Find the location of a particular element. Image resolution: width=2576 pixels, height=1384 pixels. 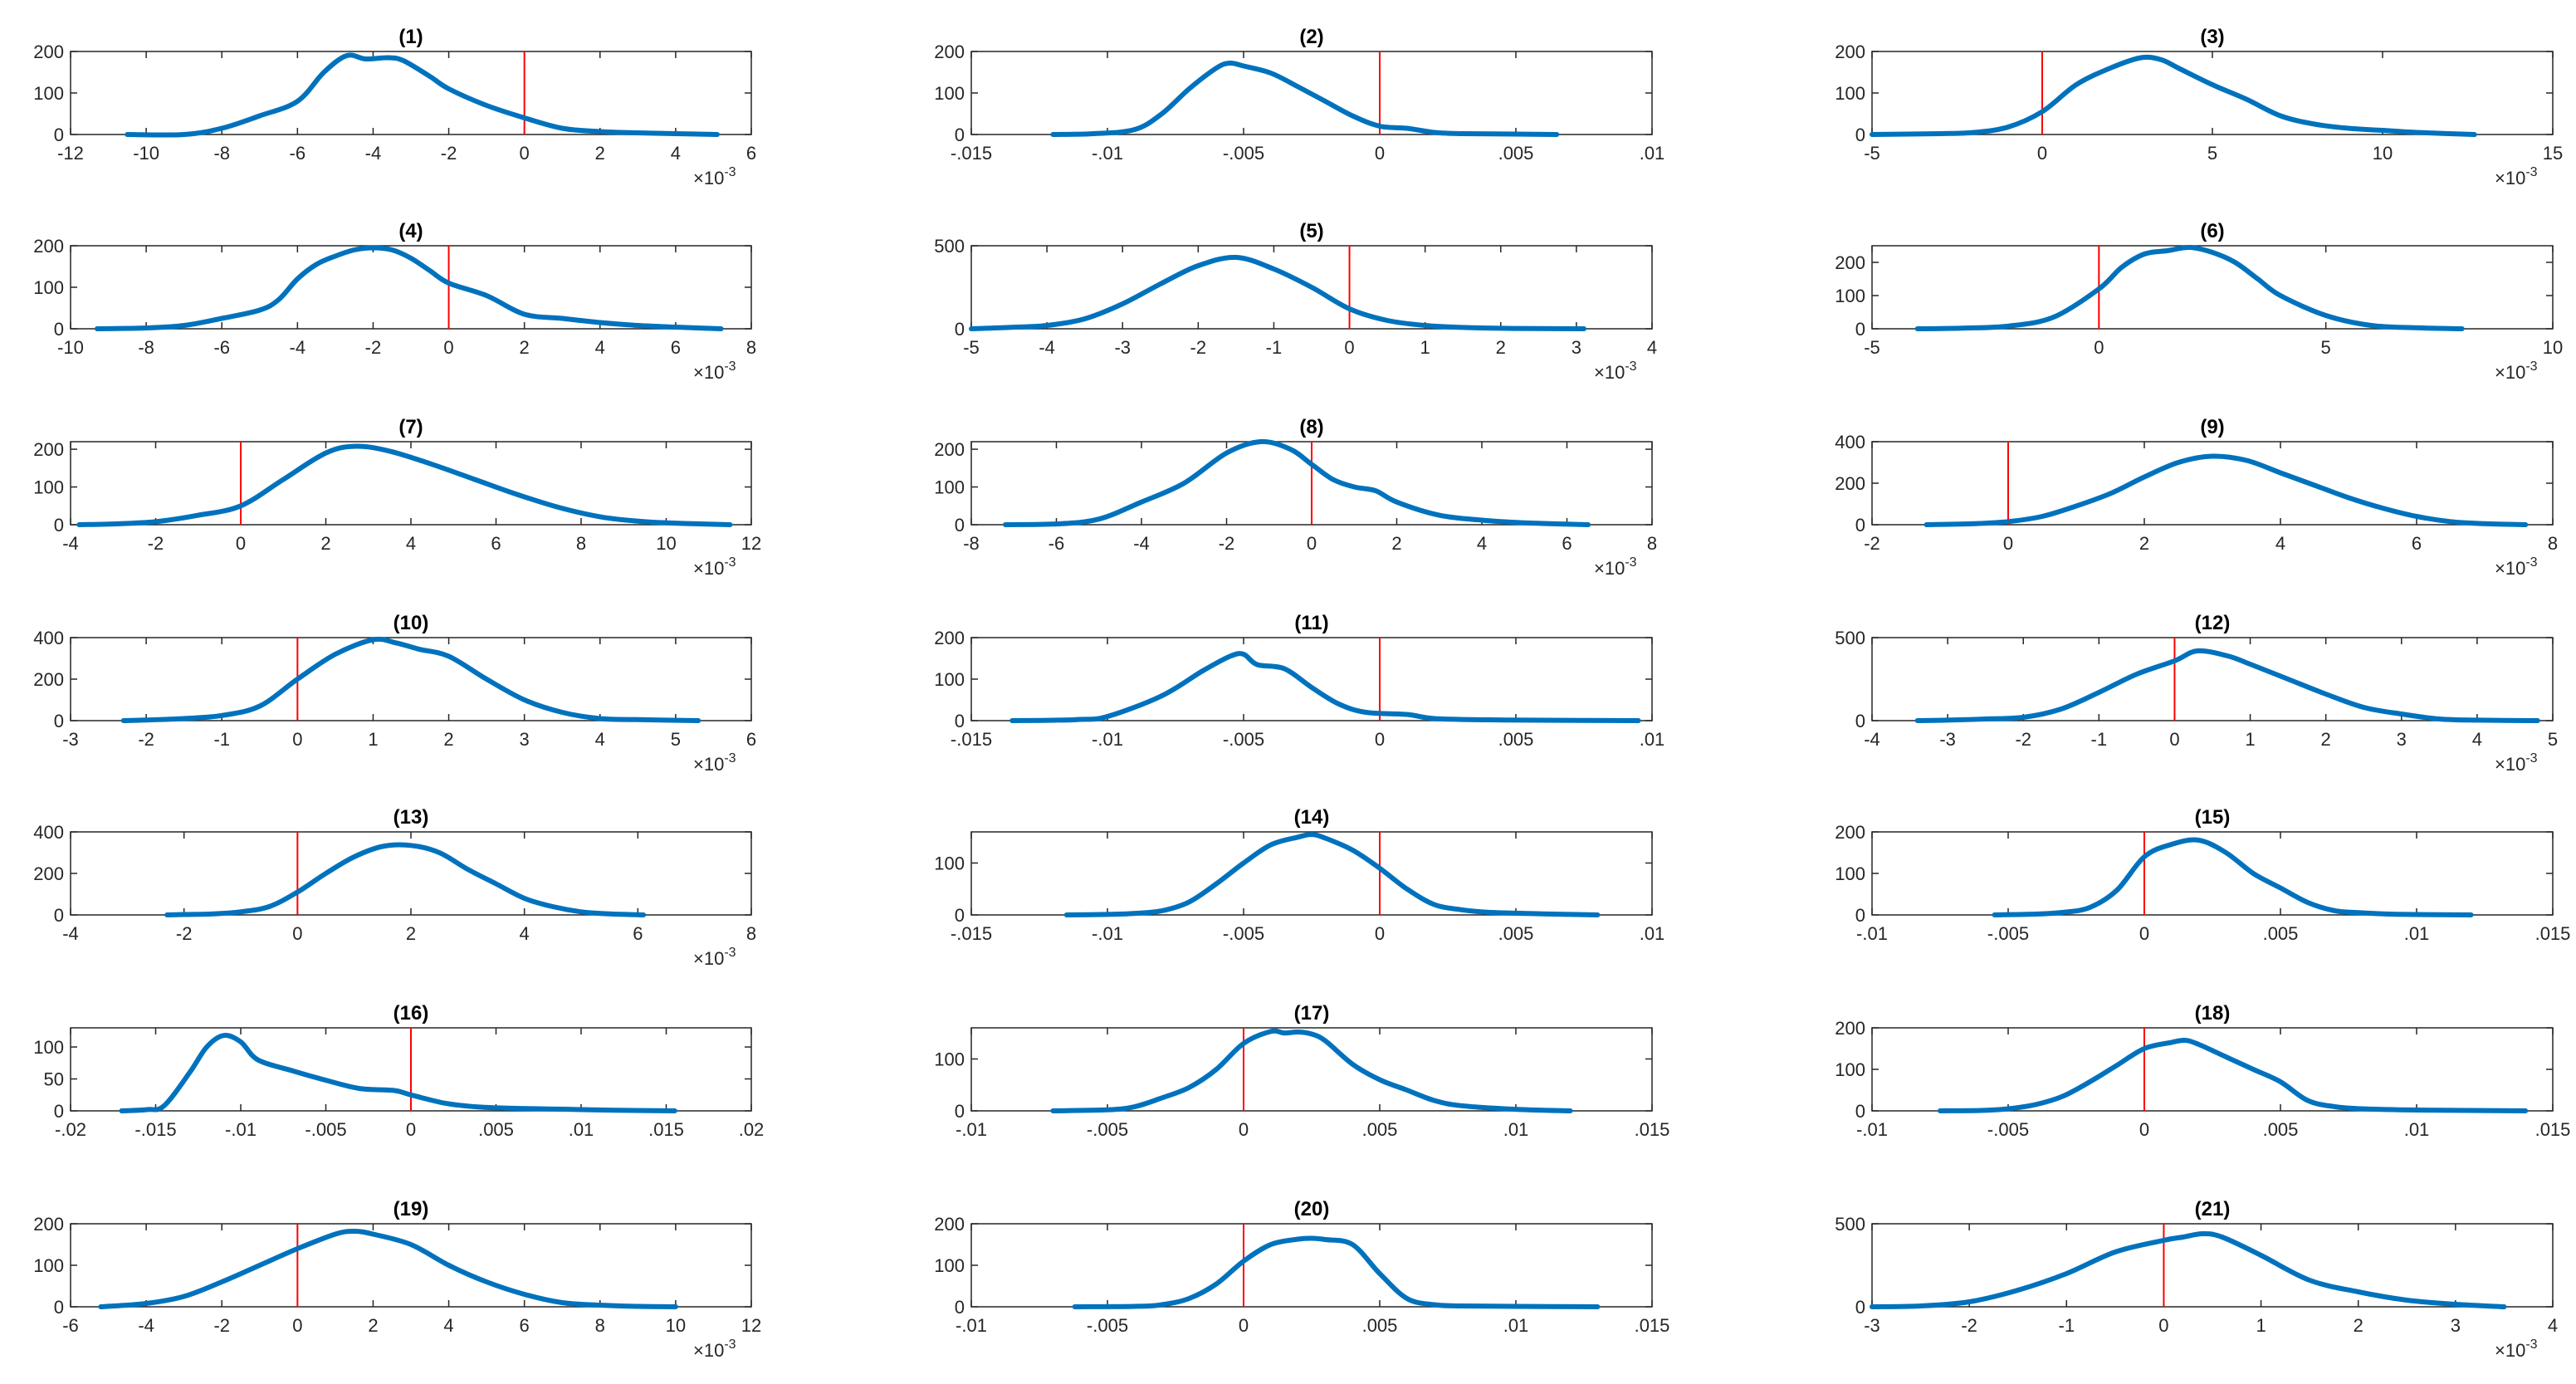

subplot-title: (10) is located at coordinates (411, 623).